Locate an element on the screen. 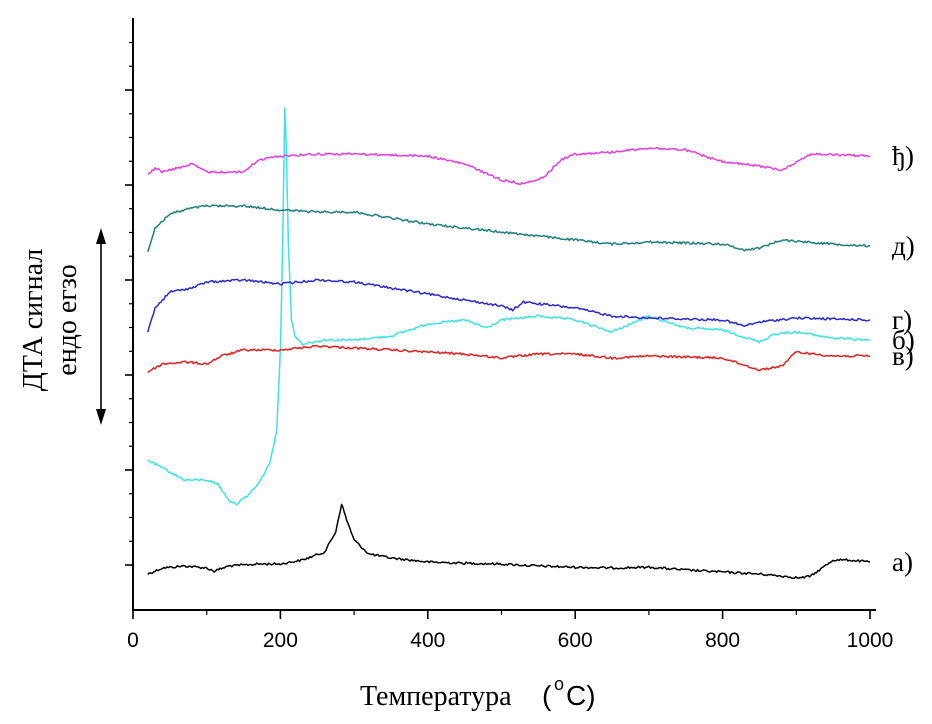 This screenshot has width=932, height=724. series-label-3: г) is located at coordinates (902, 320).